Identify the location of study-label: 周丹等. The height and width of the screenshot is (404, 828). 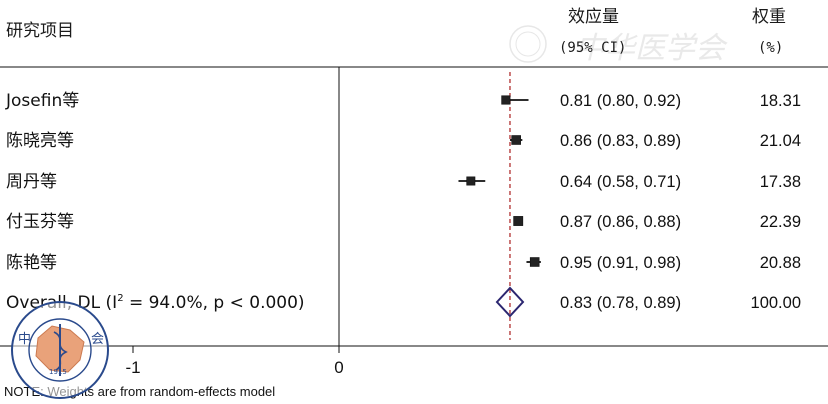
(31, 182).